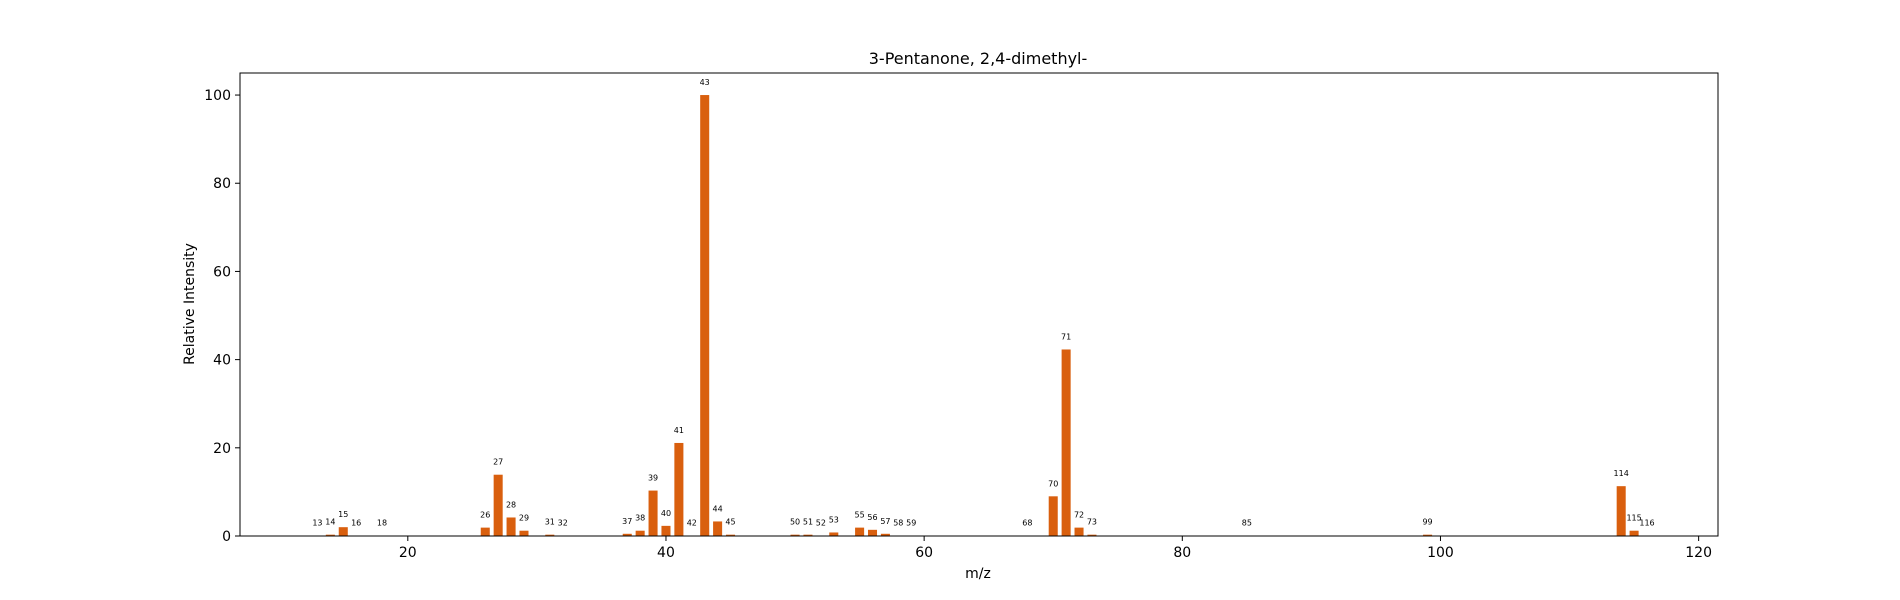 This screenshot has width=1900, height=600. What do you see at coordinates (885, 521) in the screenshot?
I see `bar-label-mz-57: 57` at bounding box center [885, 521].